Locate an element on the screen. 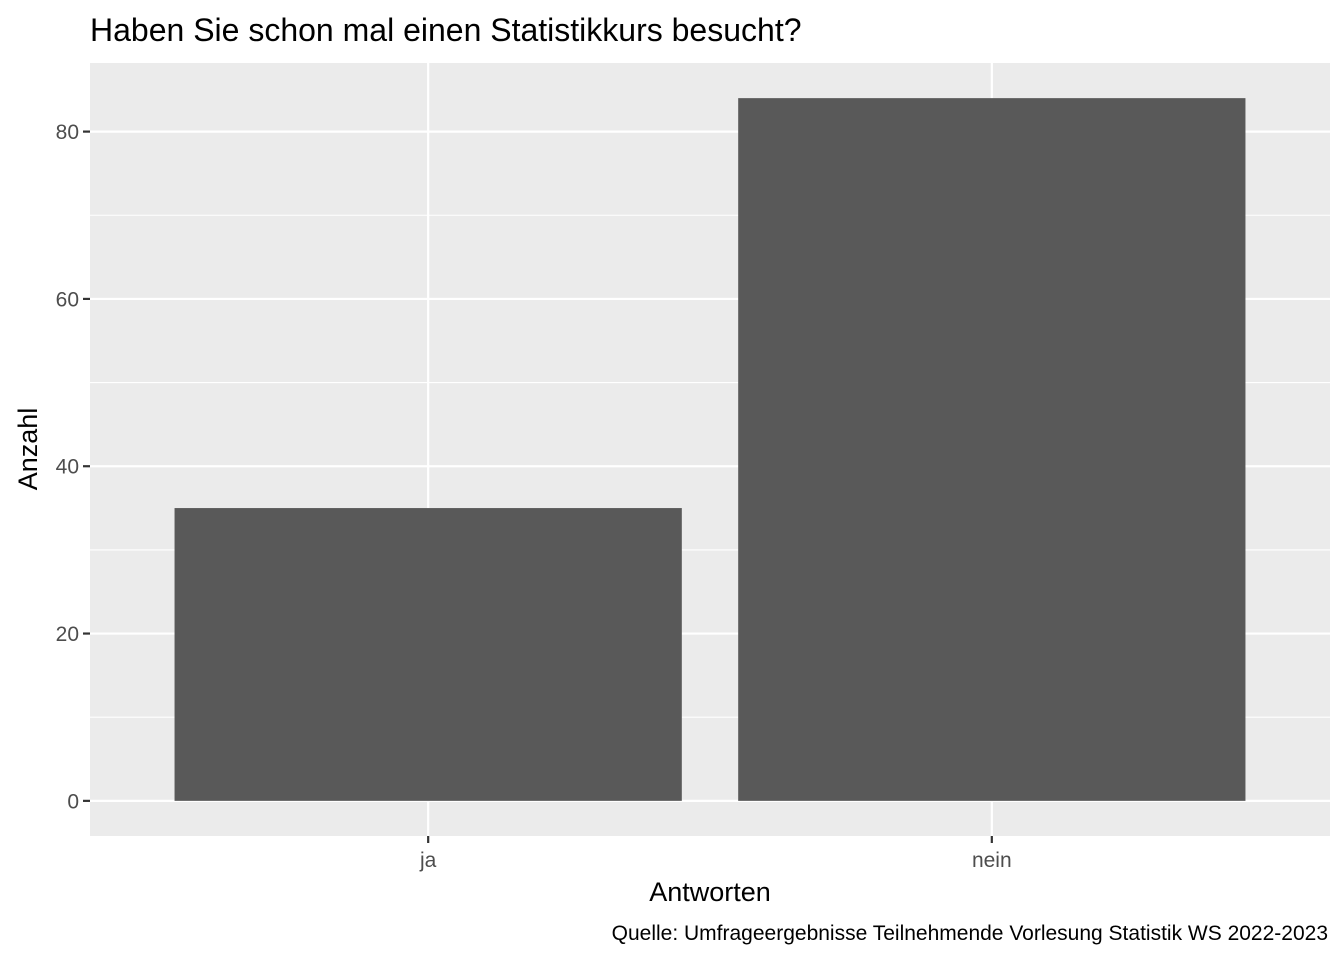 The image size is (1344, 960). y-tick-label: 60 is located at coordinates (67, 299).